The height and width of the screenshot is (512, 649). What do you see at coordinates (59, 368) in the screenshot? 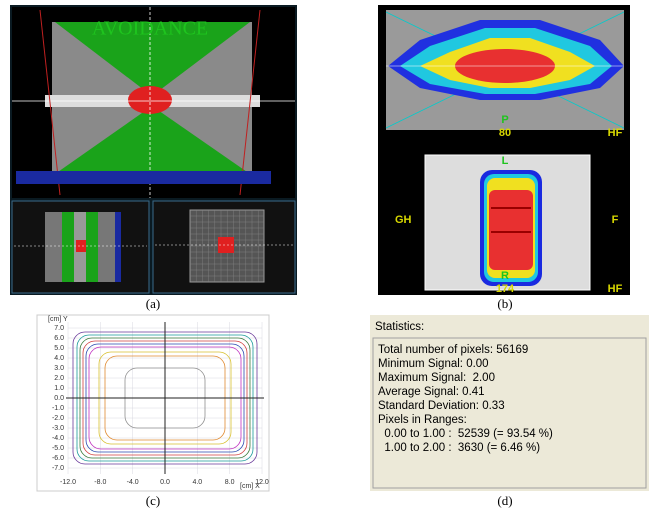
I see `y-tick-label: 3.0` at bounding box center [59, 368].